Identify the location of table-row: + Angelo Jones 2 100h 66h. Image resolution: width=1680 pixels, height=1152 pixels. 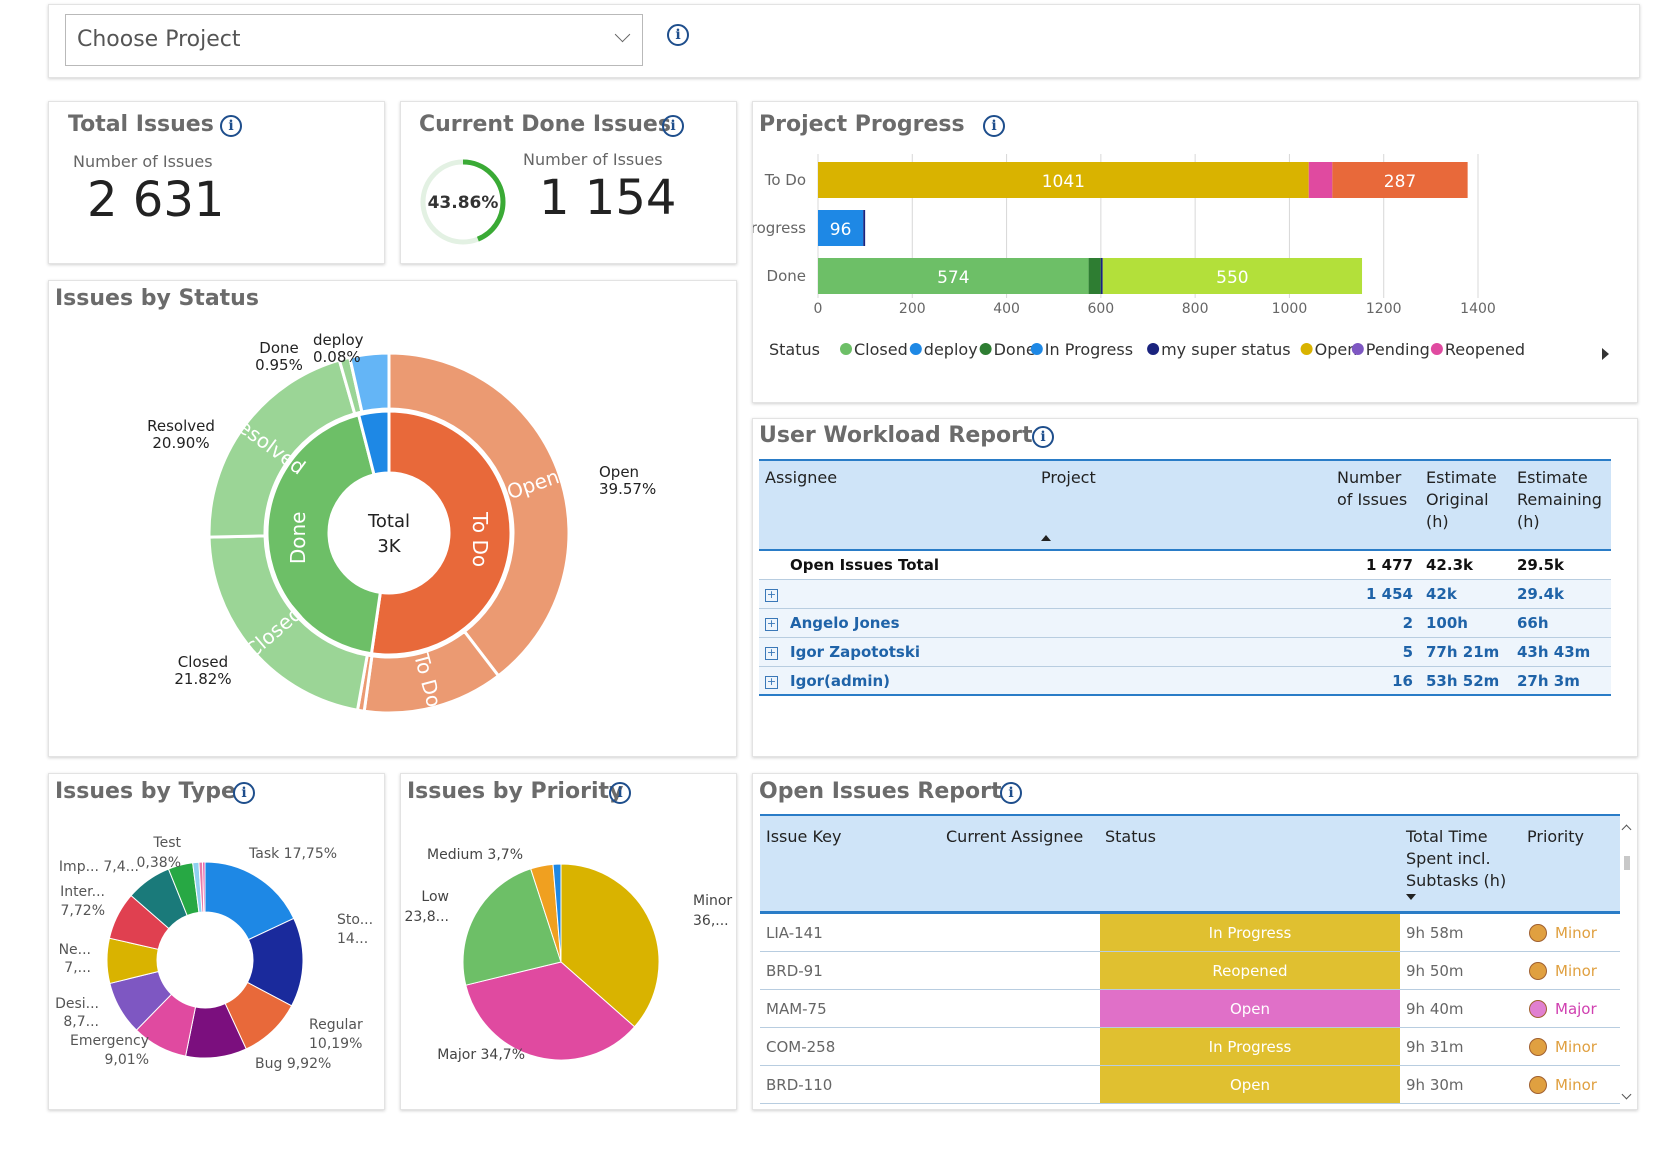
(1185, 623).